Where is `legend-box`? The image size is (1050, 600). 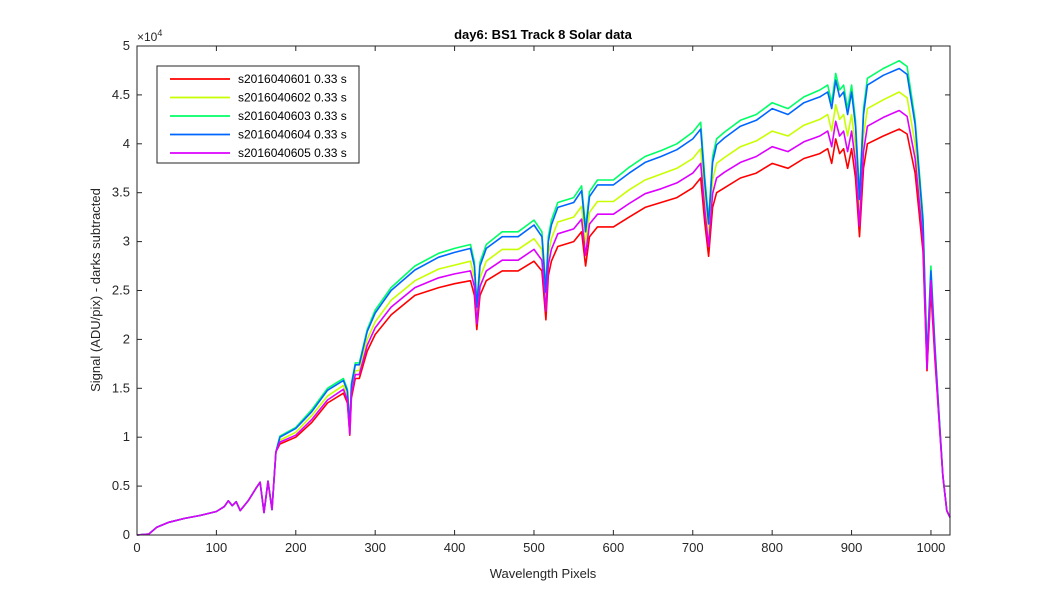
legend-box is located at coordinates (258, 114).